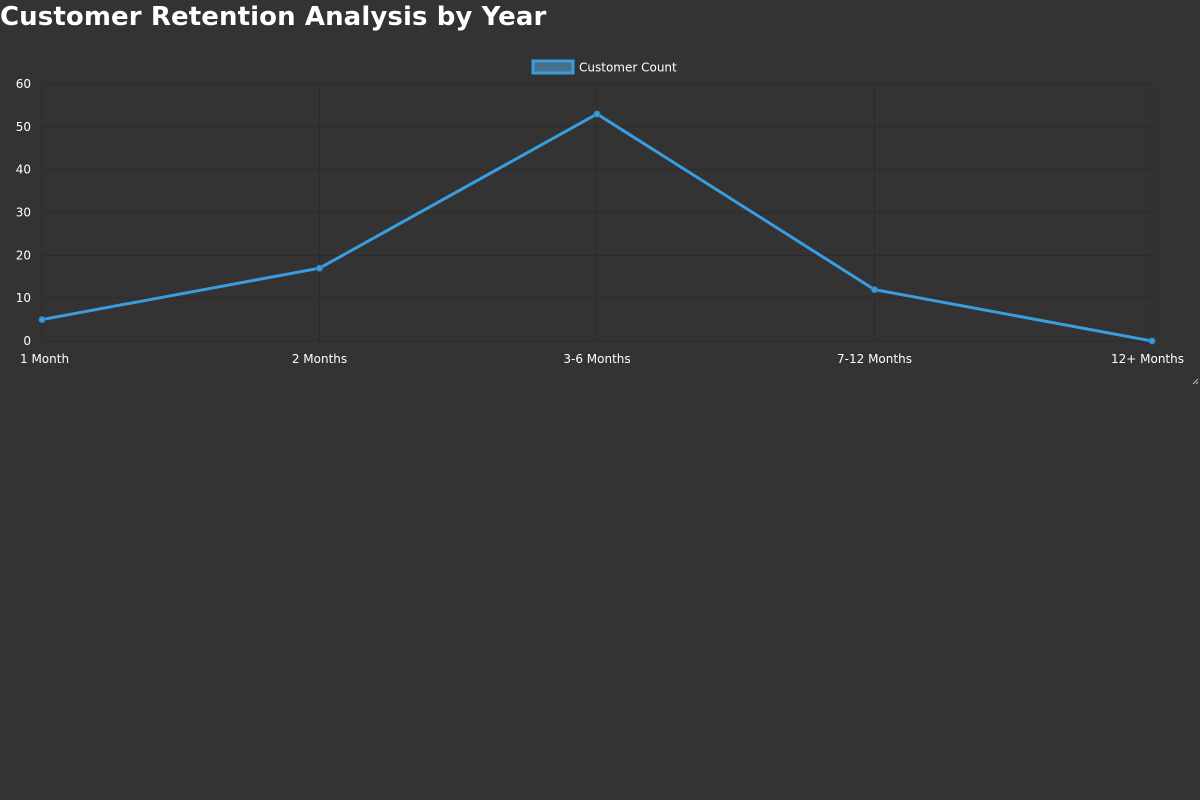 This screenshot has height=800, width=1200. Describe the element at coordinates (1195, 381) in the screenshot. I see `resize-handle-icon` at that location.